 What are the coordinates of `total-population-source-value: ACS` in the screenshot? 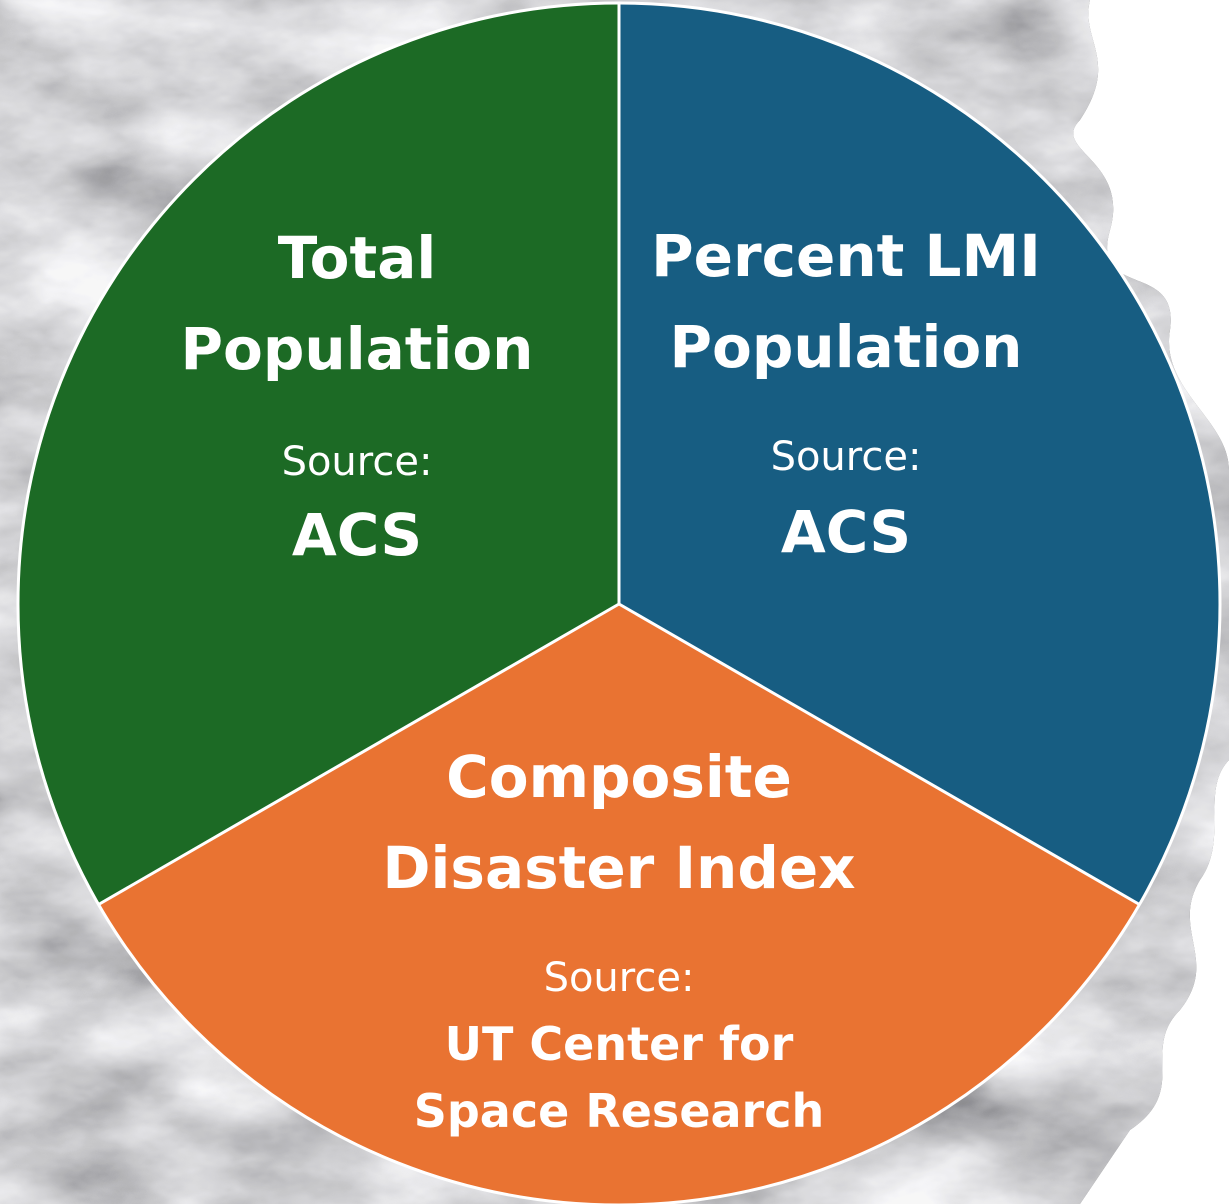 It's located at (357, 535).